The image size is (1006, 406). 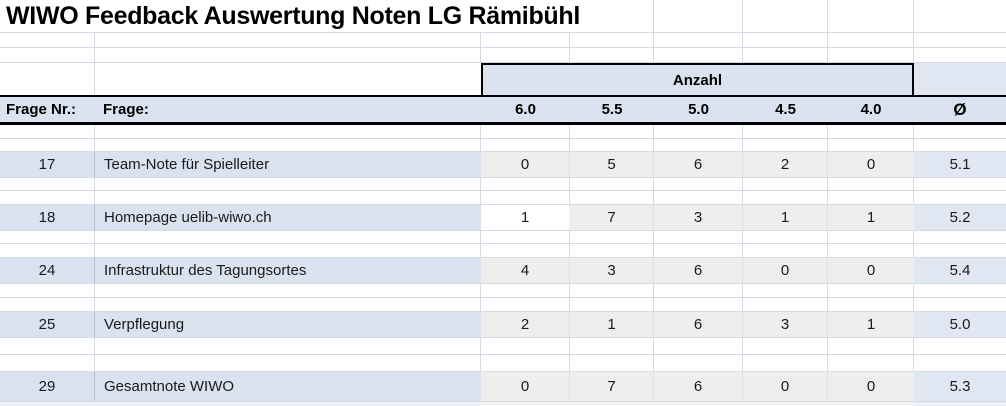 I want to click on count-cell-6-0: 4, so click(x=525, y=270).